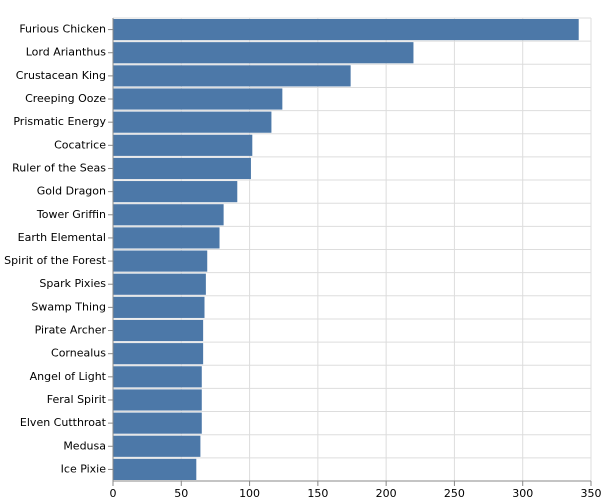 Image resolution: width=602 pixels, height=502 pixels. What do you see at coordinates (317, 493) in the screenshot?
I see `x-tick-label: 150` at bounding box center [317, 493].